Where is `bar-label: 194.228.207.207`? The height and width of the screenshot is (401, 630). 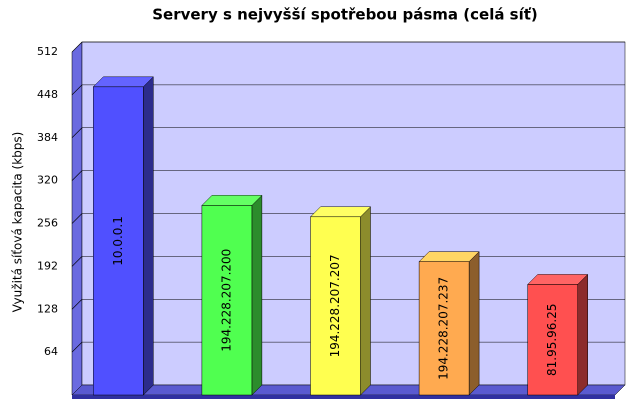 bar-label: 194.228.207.207 is located at coordinates (335, 305).